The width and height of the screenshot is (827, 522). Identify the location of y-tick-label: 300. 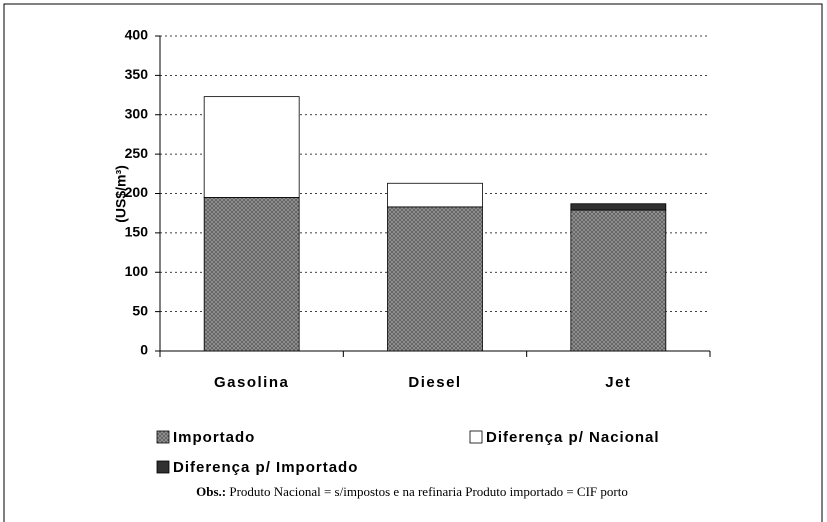
(137, 113).